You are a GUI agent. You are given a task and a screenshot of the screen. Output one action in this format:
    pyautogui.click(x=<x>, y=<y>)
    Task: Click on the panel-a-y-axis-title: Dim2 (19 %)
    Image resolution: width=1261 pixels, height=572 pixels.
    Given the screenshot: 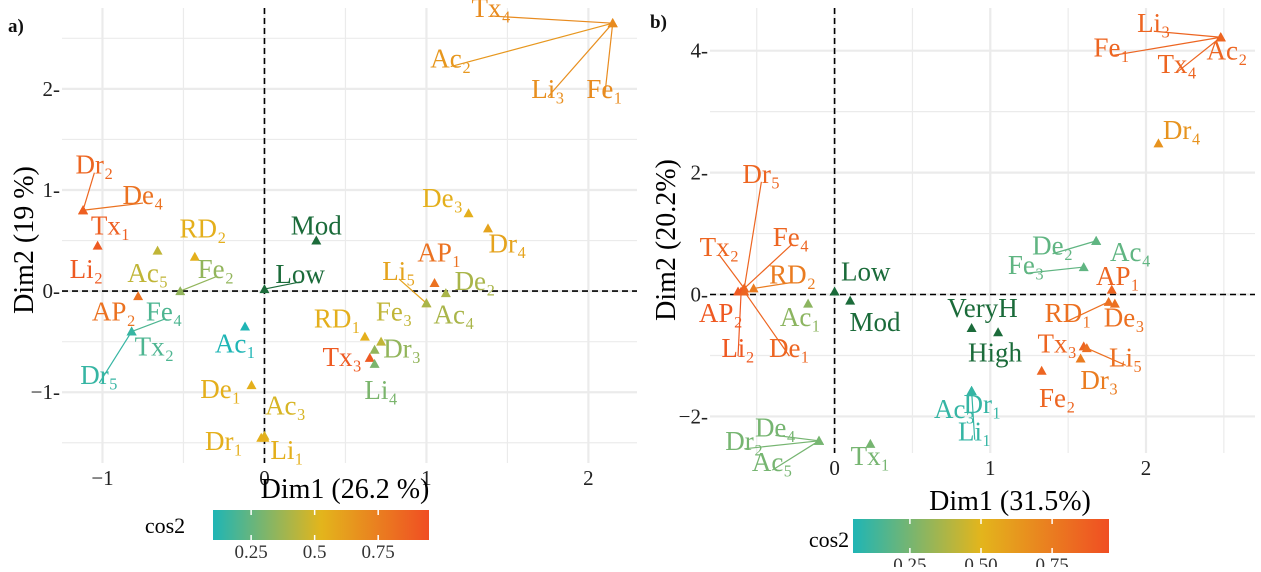 What is the action you would take?
    pyautogui.click(x=24, y=240)
    